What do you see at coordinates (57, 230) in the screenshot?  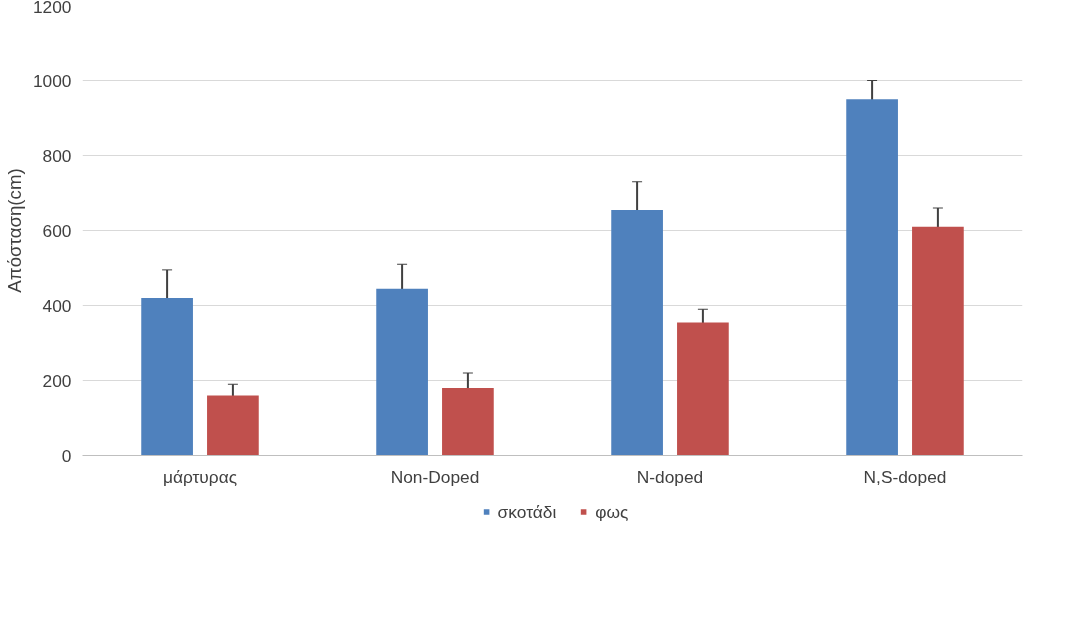 I see `y-tick-label: 600` at bounding box center [57, 230].